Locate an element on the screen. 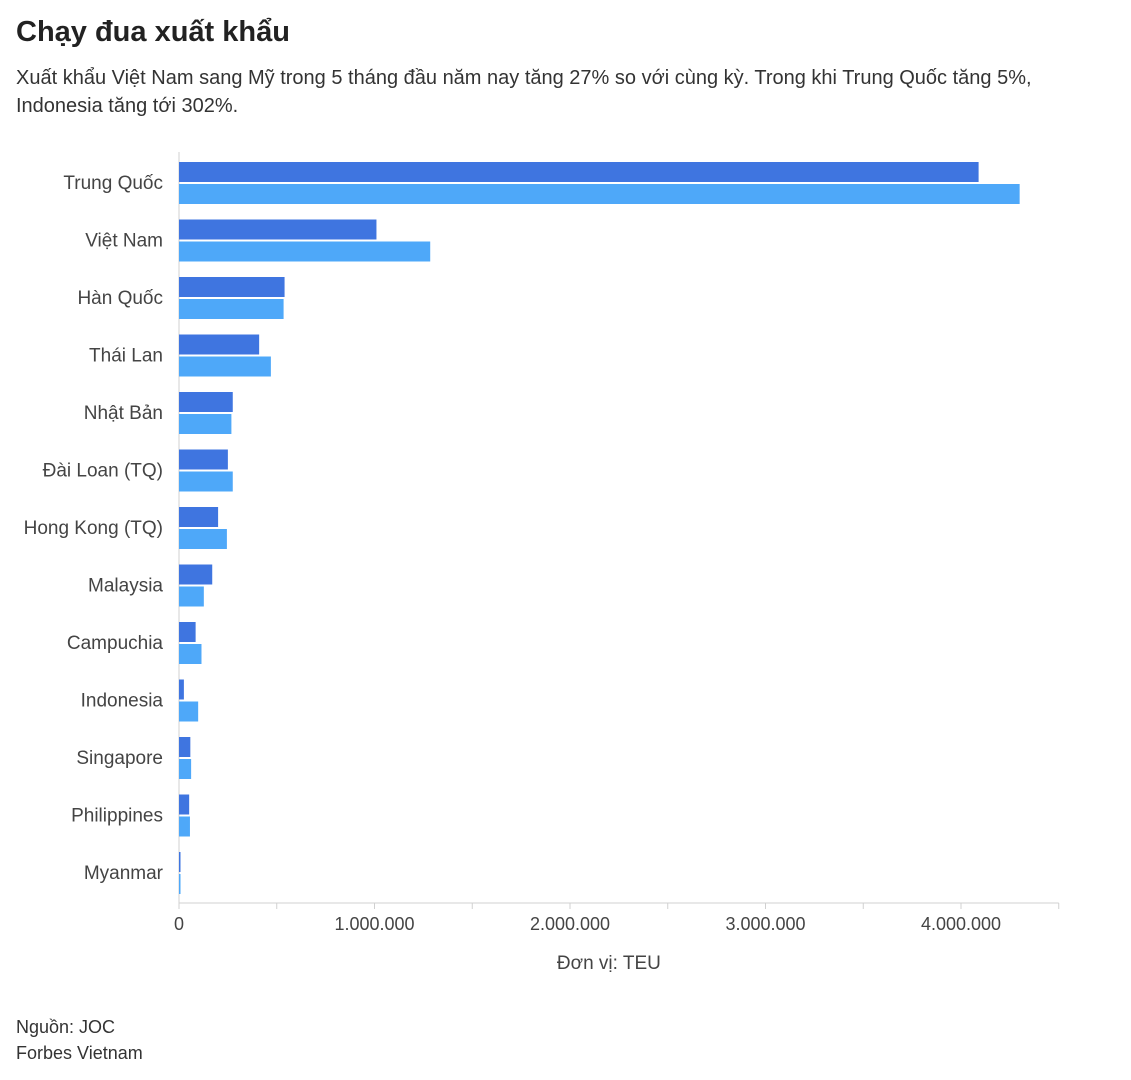  category-label: Hàn Quốc is located at coordinates (120, 298).